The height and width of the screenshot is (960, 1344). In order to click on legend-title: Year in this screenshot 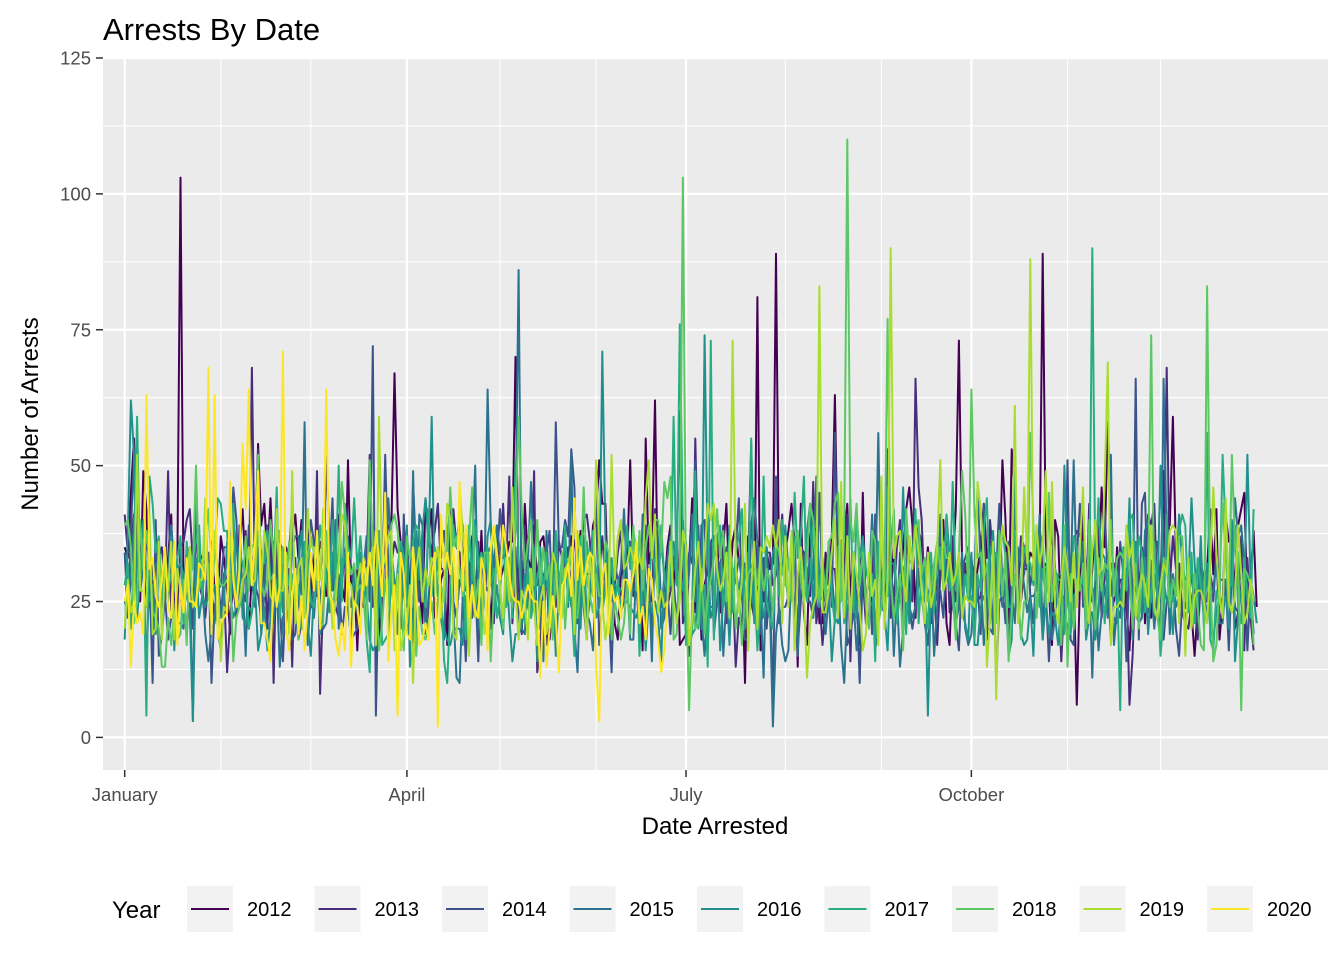, I will do `click(136, 910)`.